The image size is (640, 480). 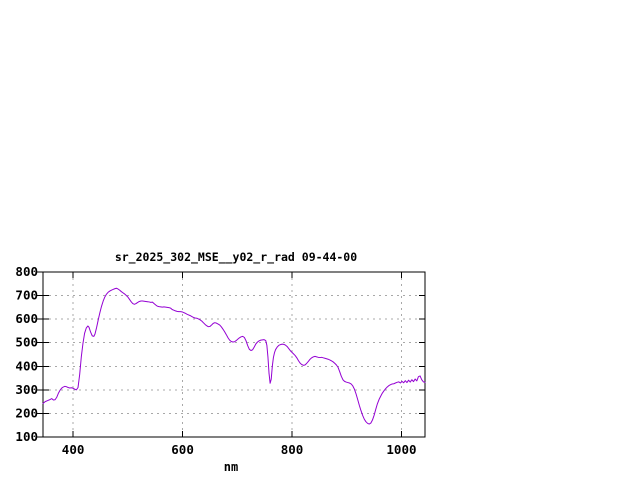 What do you see at coordinates (231, 467) in the screenshot?
I see `x-axis-label: nm` at bounding box center [231, 467].